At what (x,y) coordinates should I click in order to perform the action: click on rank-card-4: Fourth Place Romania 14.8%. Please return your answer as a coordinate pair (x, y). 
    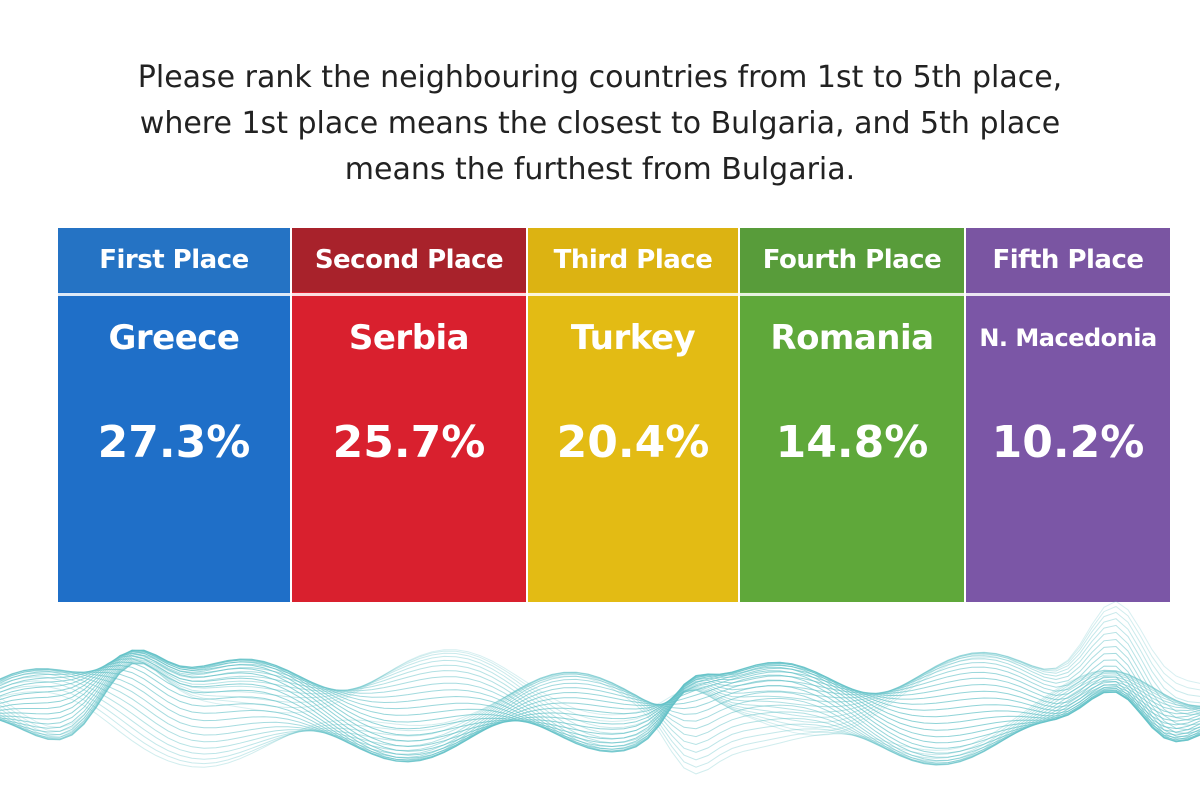
    Looking at the image, I should click on (852, 415).